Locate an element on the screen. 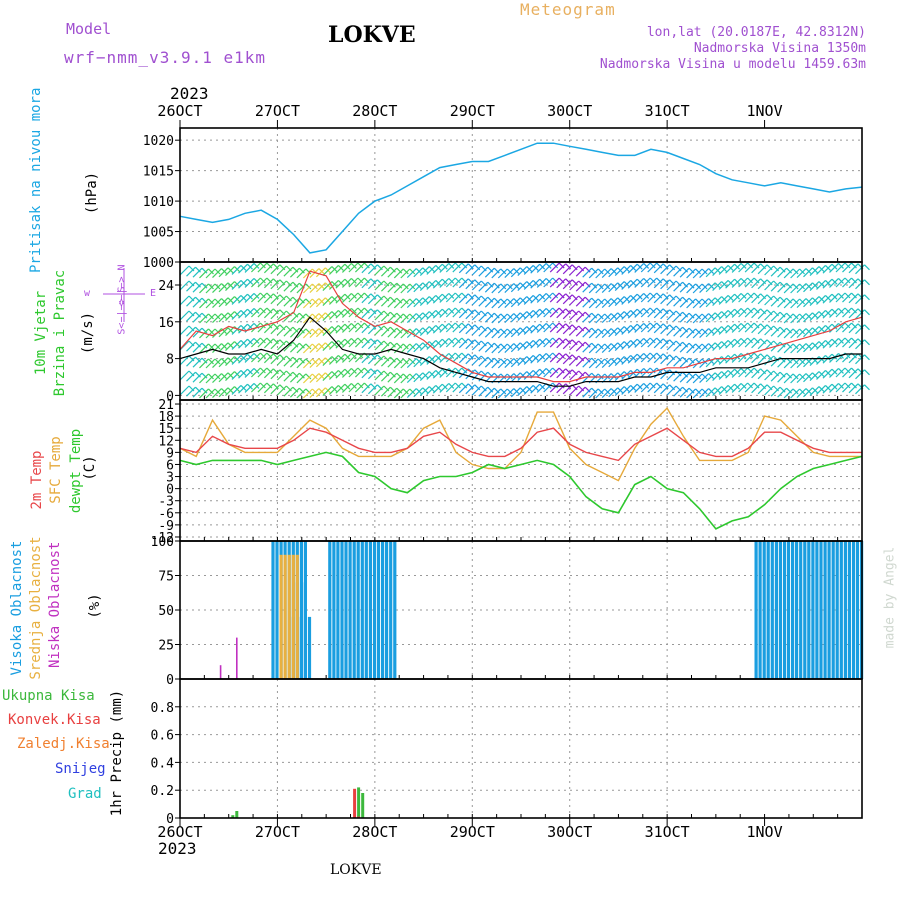 This screenshot has width=900, height=900. y-tick-label: 1020 is located at coordinates (158, 141).